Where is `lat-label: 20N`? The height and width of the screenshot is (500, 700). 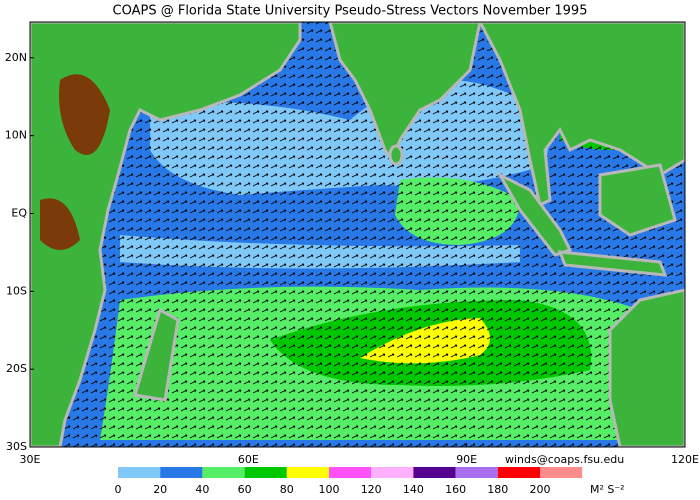 lat-label: 20N is located at coordinates (16, 57).